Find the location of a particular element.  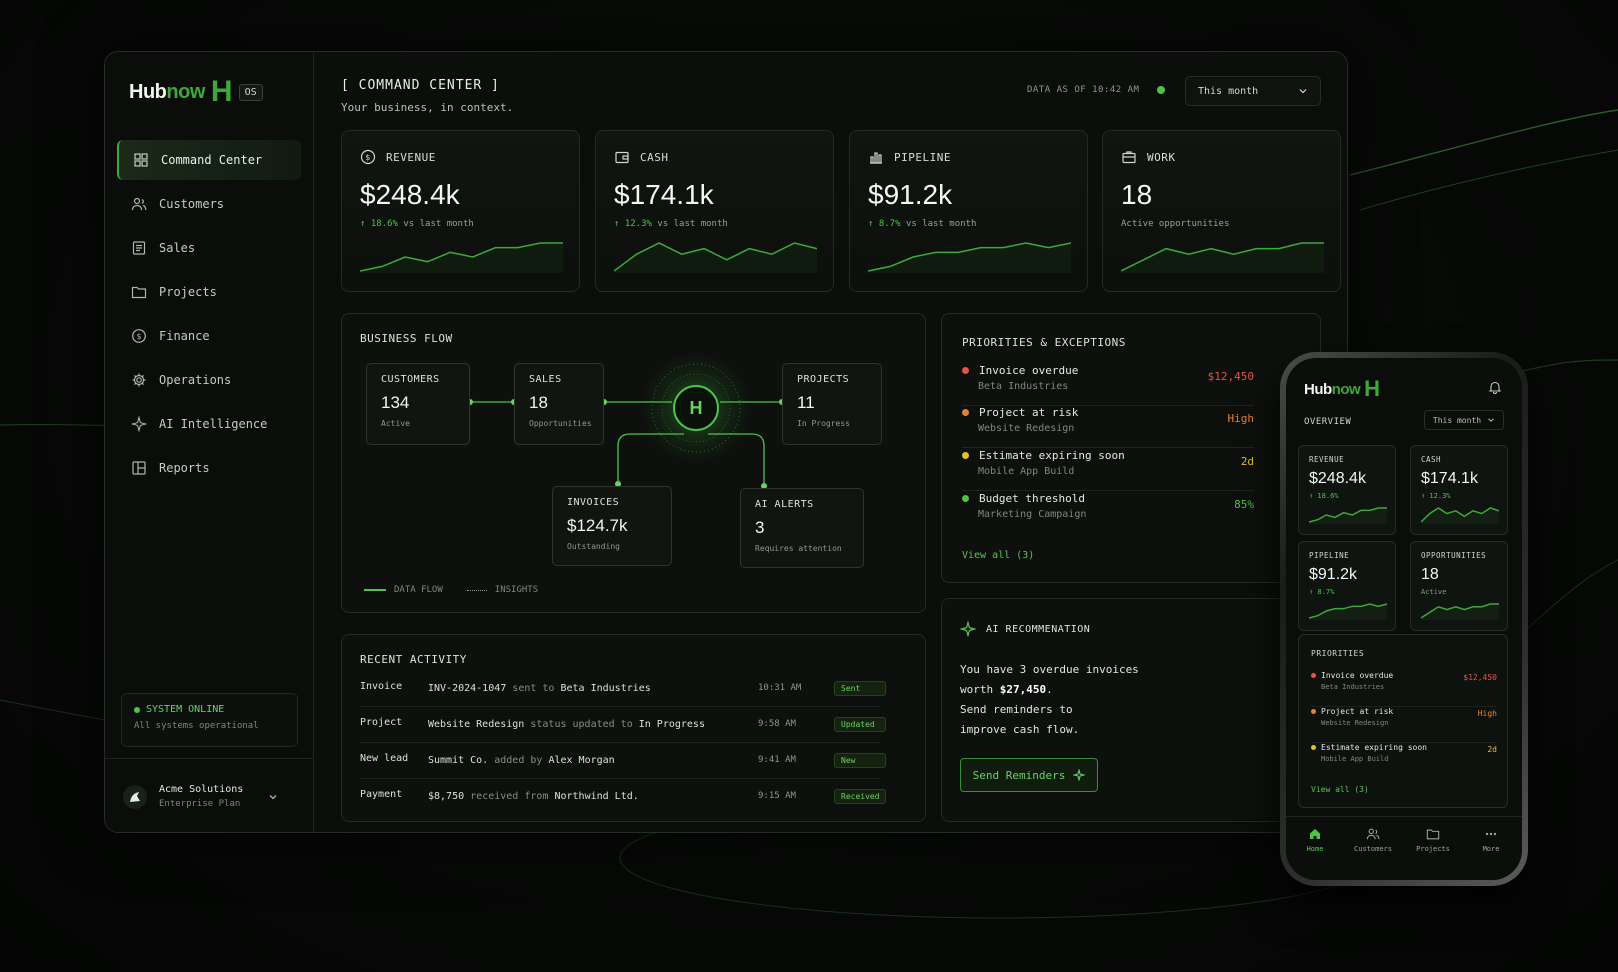

sidebar-item-operations: Operations is located at coordinates (209, 380).